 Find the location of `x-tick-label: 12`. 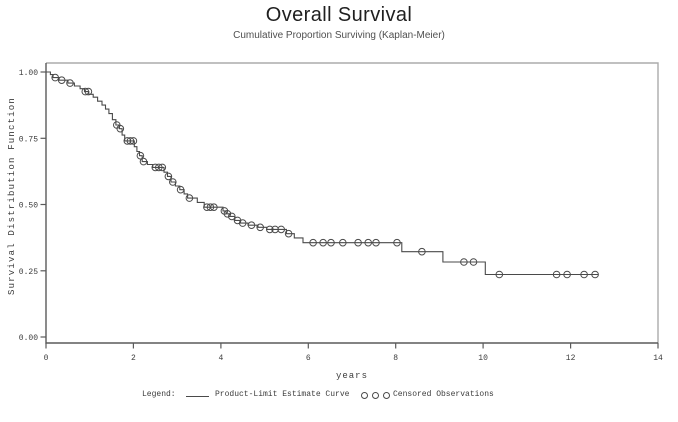

x-tick-label: 12 is located at coordinates (571, 358).